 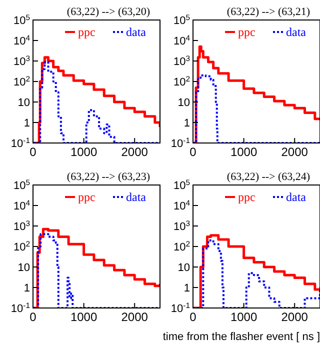 I want to click on chart-title: (63,22) --> (63,21), so click(x=268, y=12).